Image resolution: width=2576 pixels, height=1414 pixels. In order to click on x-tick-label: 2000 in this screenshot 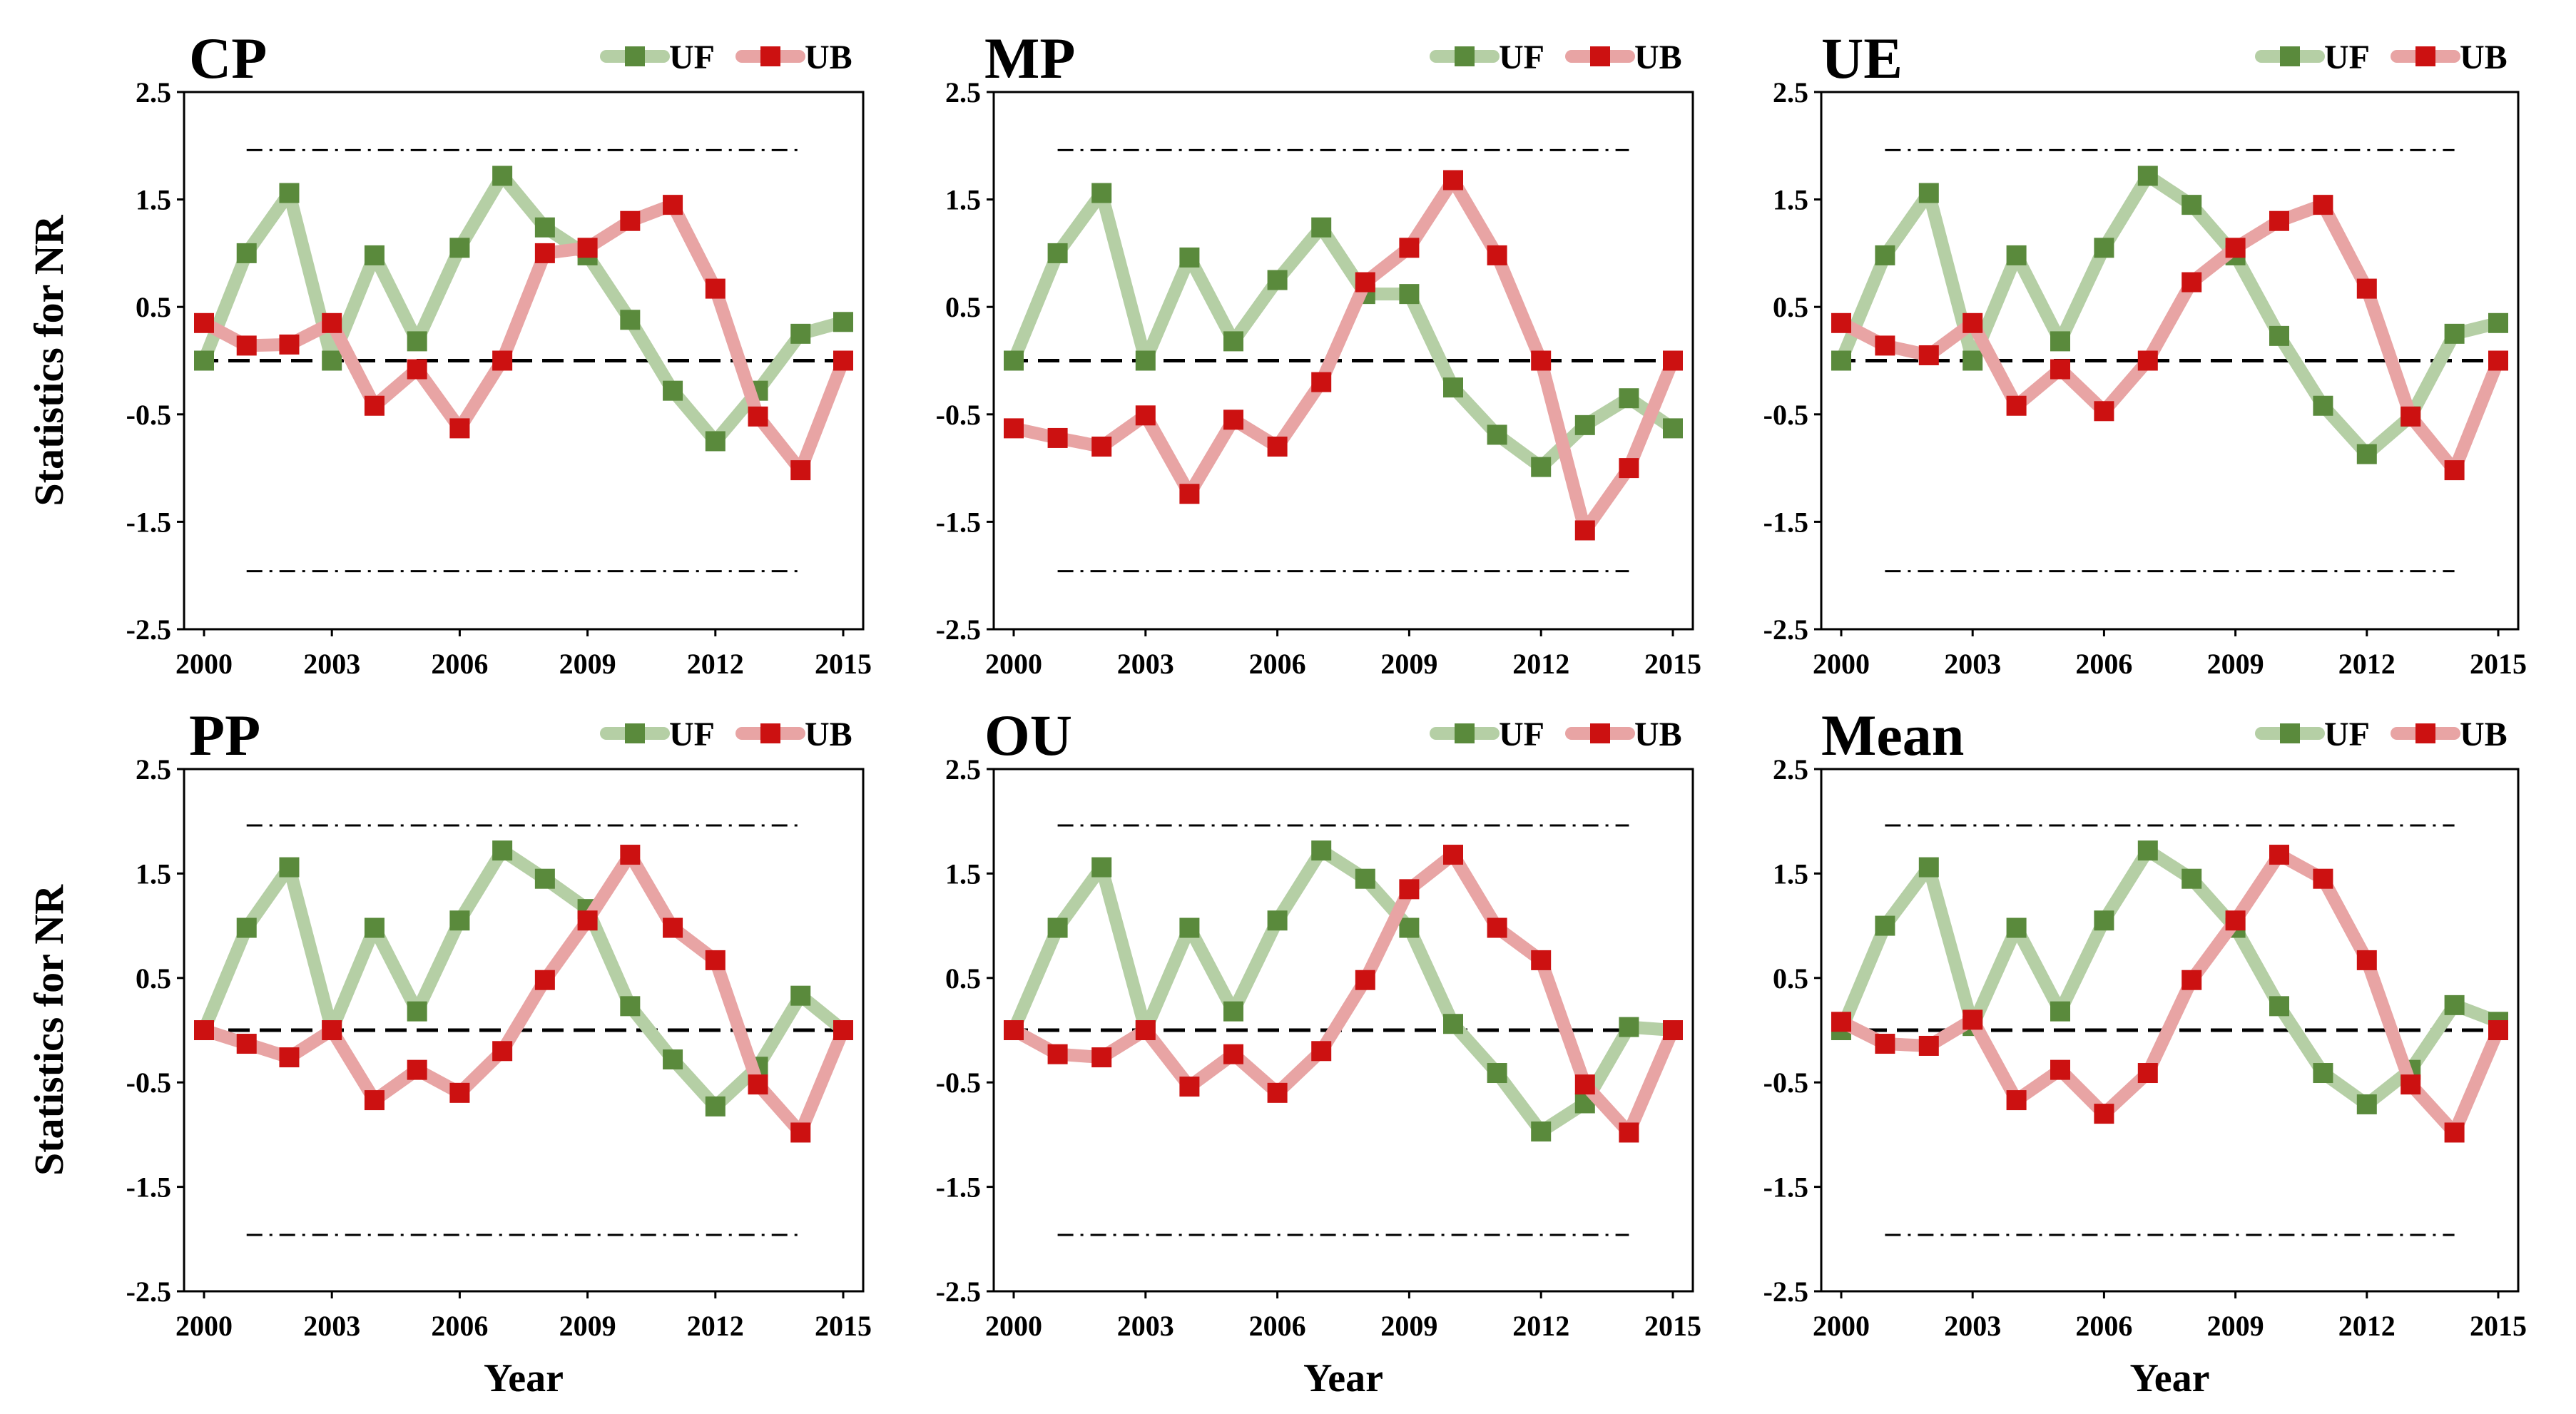, I will do `click(204, 1326)`.